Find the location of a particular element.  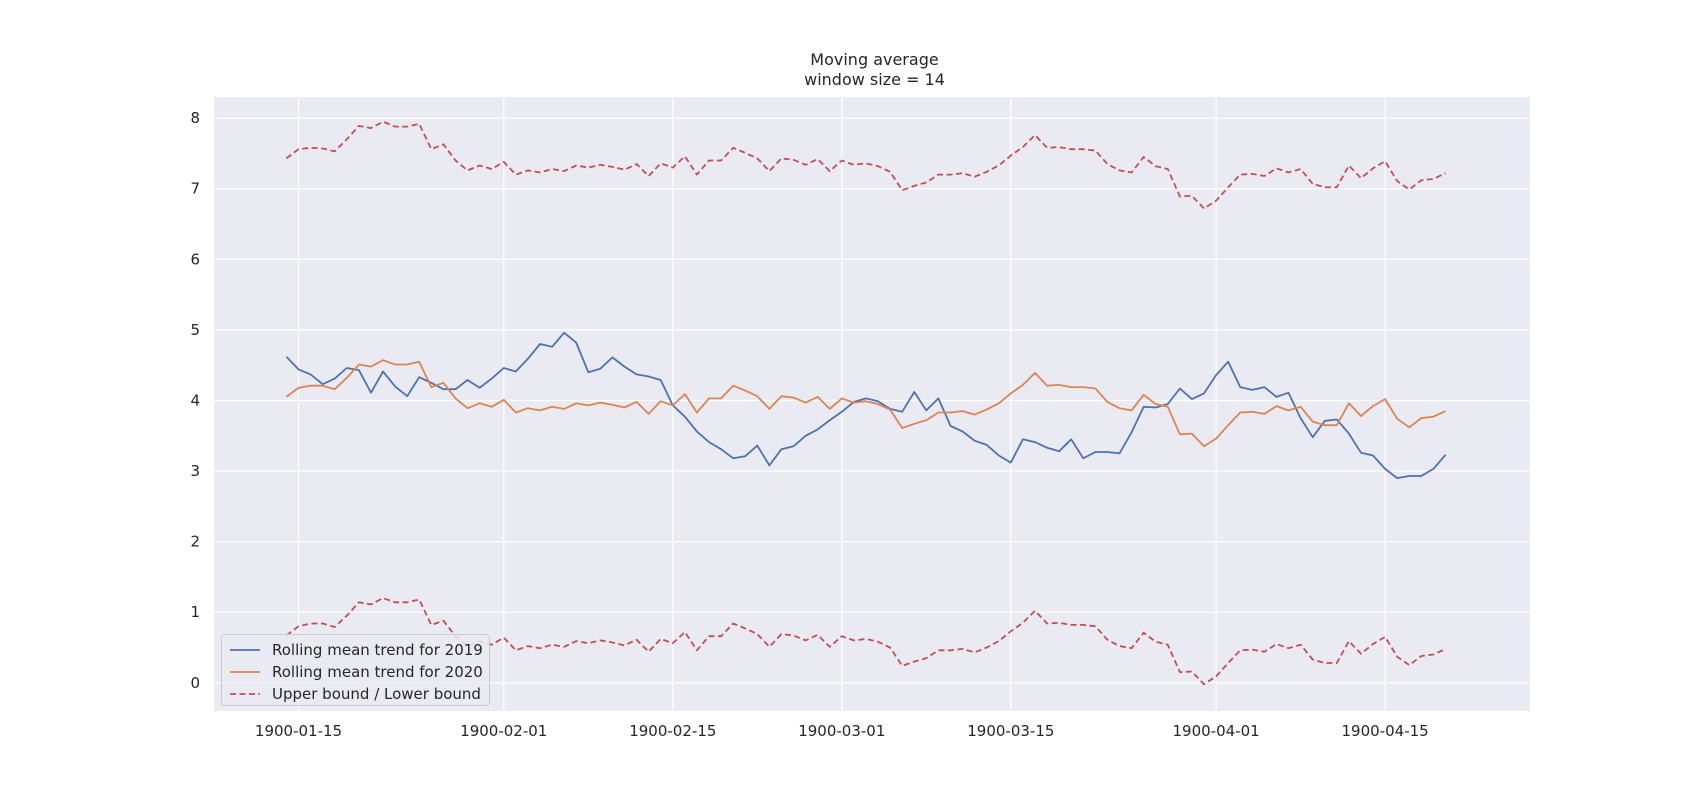

legend-item: Upper bound / Lower bound is located at coordinates (355, 694).